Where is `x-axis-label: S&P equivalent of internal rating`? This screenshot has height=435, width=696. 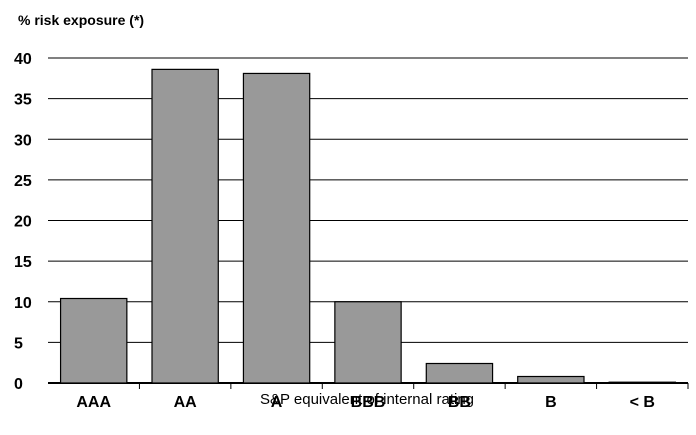
x-axis-label: S&P equivalent of internal rating is located at coordinates (367, 399).